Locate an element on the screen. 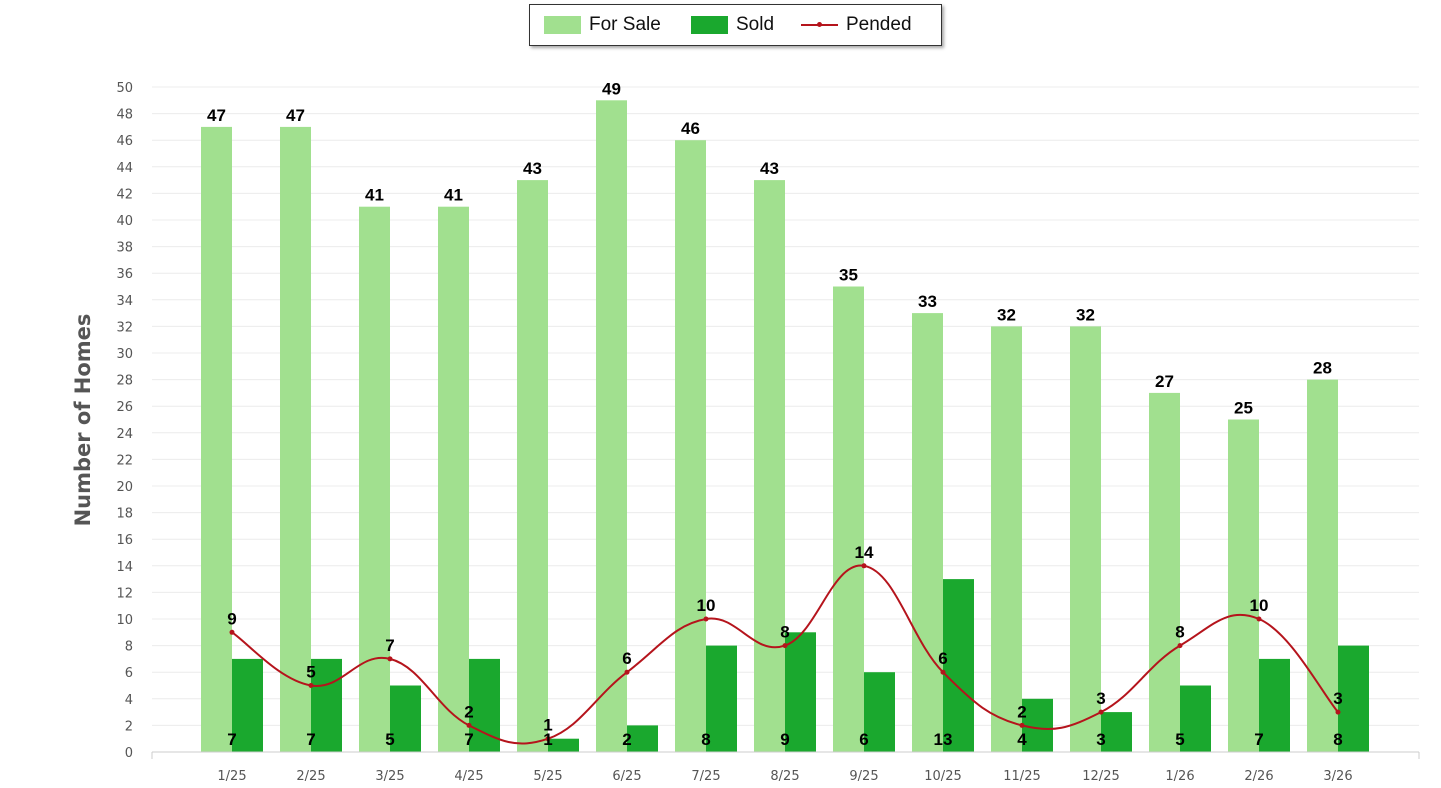 The width and height of the screenshot is (1441, 788). data-label-for-sale: 27 is located at coordinates (1164, 381).